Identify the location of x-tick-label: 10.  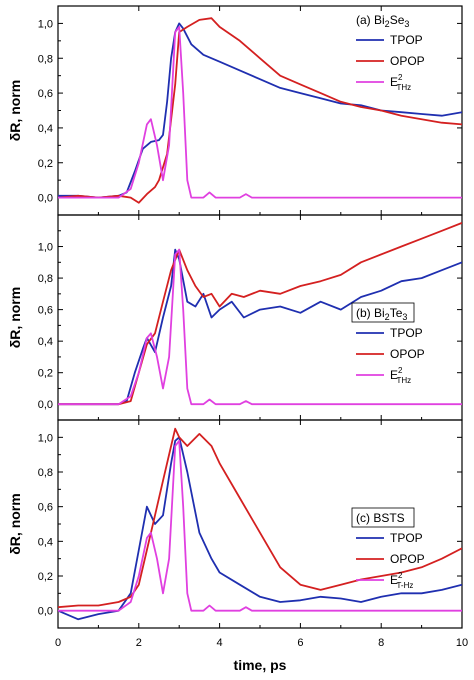
(462, 643).